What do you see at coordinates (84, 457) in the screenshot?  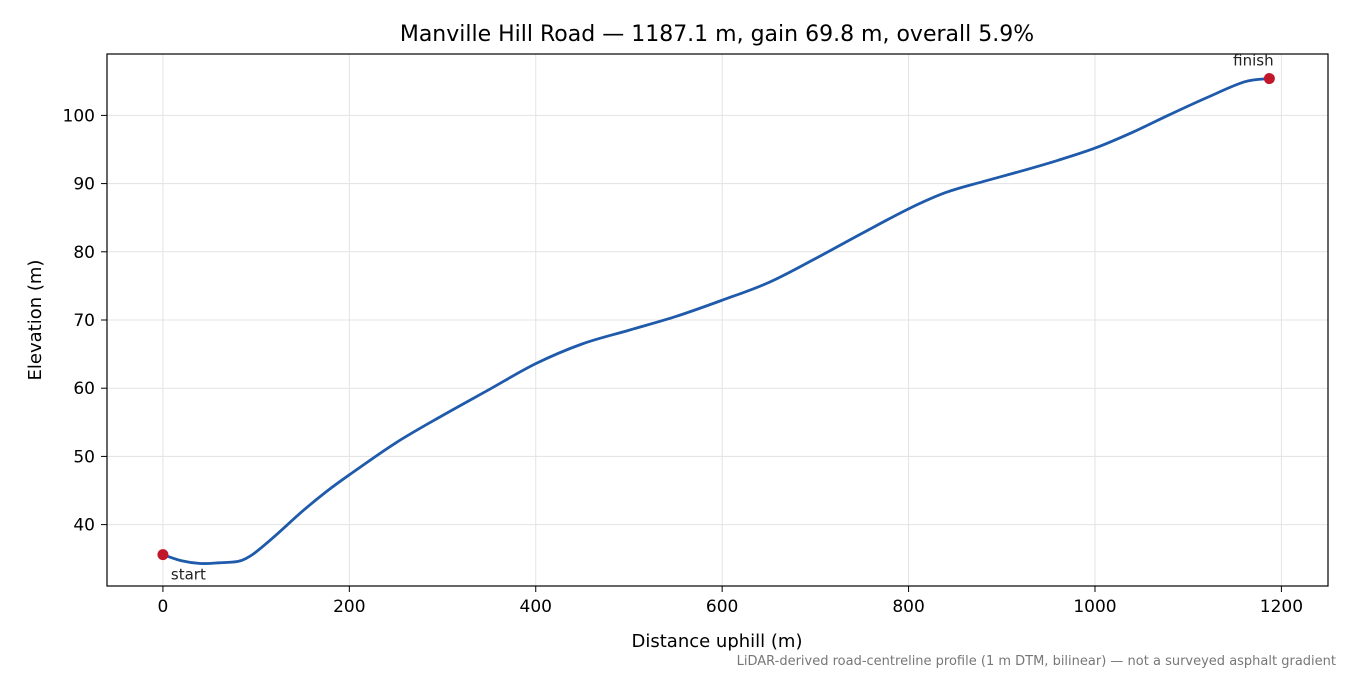 I see `y-tick-label: 50` at bounding box center [84, 457].